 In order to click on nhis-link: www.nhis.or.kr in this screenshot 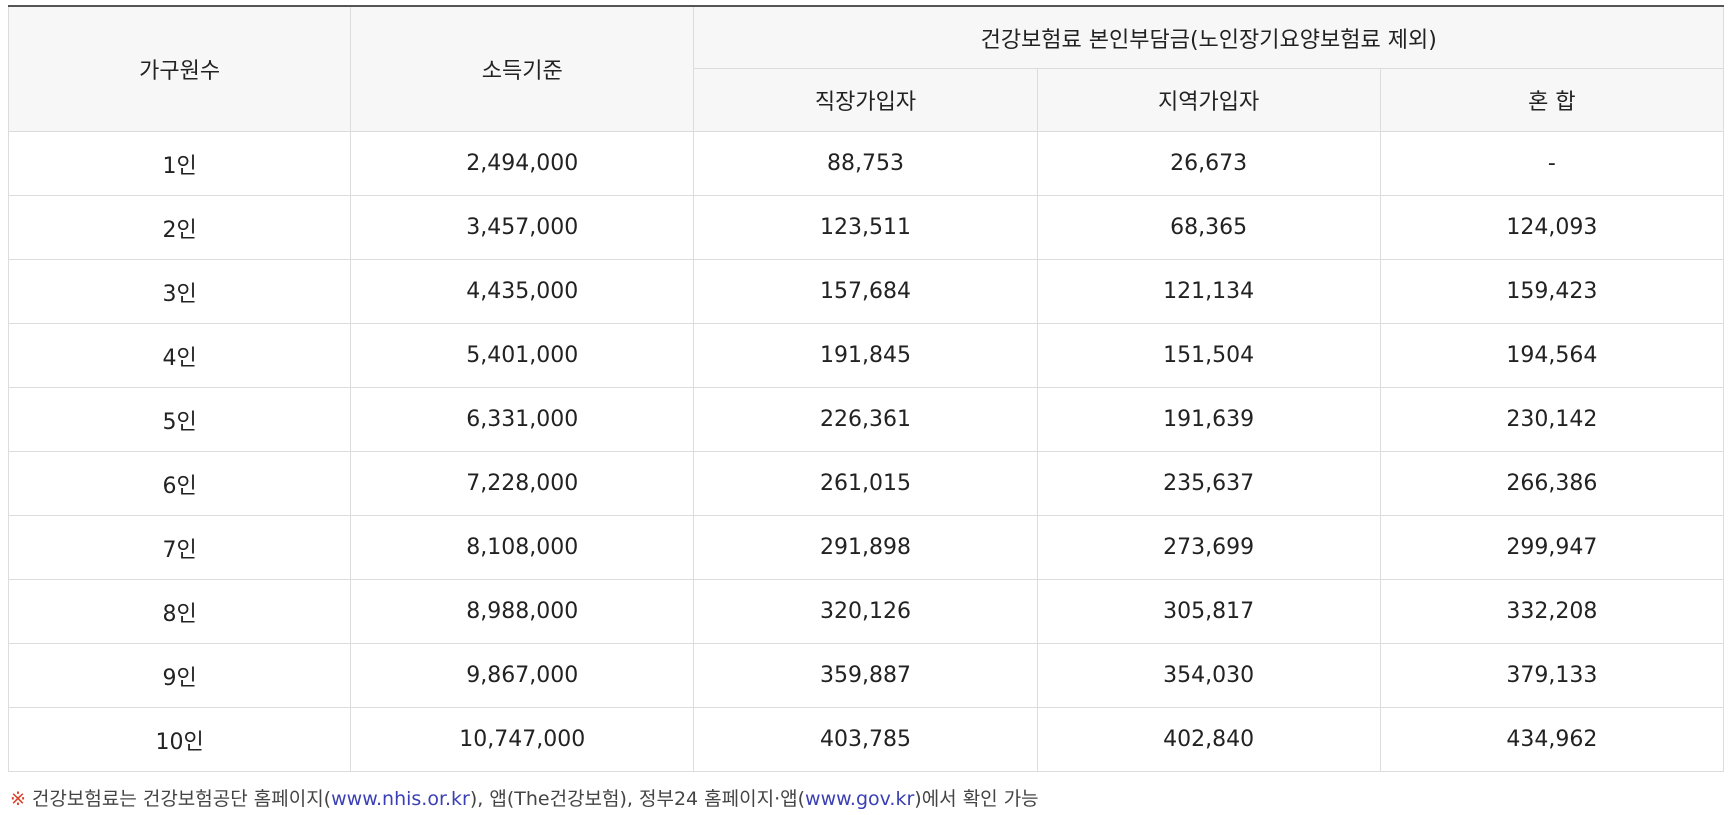, I will do `click(400, 799)`.